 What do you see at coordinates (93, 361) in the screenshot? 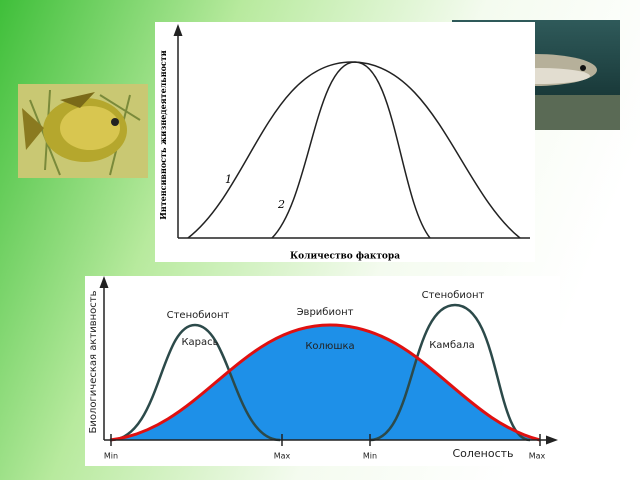
I see `y-axis-label: Биологическая активность` at bounding box center [93, 361].